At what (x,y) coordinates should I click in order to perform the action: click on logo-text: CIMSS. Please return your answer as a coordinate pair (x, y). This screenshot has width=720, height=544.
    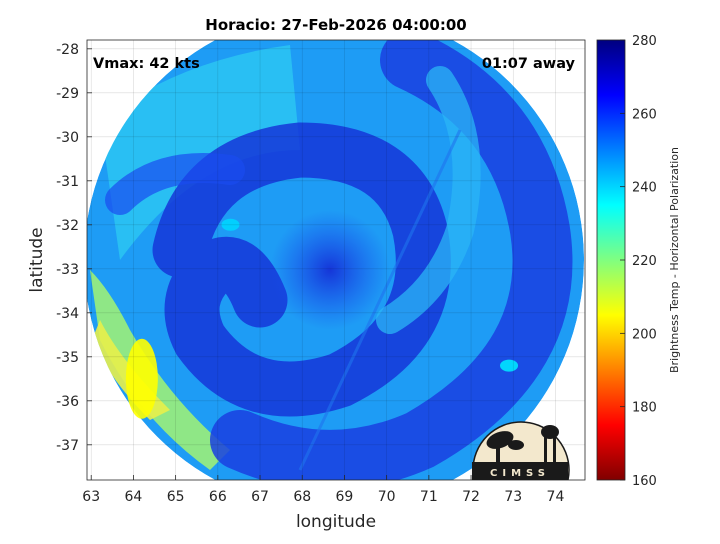
    Looking at the image, I should click on (520, 473).